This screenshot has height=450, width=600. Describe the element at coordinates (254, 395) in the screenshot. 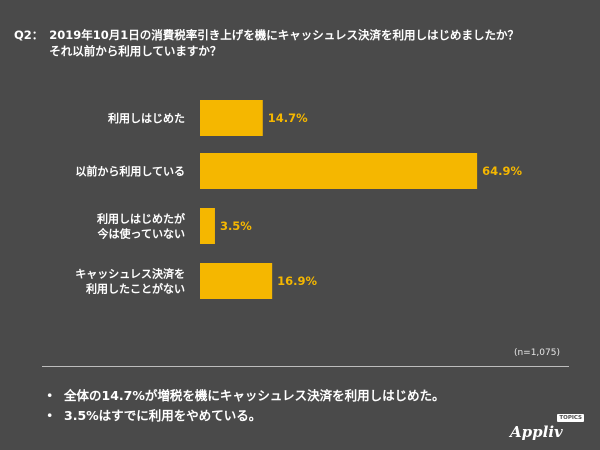

I see `summary-text: 全体の14.7%が増税を機にキャッシュレス決済を利用しはじめた。` at that location.